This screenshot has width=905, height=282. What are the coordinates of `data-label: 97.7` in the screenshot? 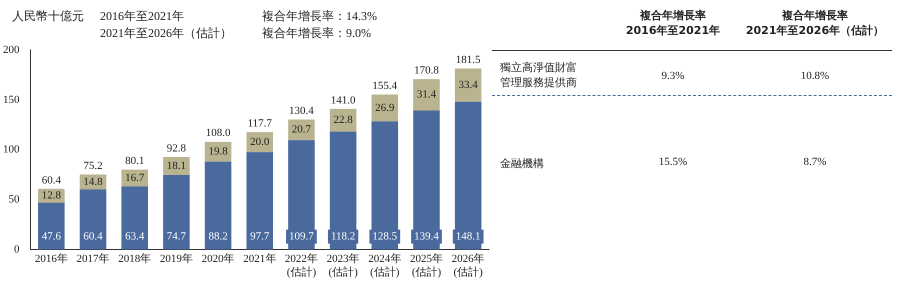 It's located at (260, 236).